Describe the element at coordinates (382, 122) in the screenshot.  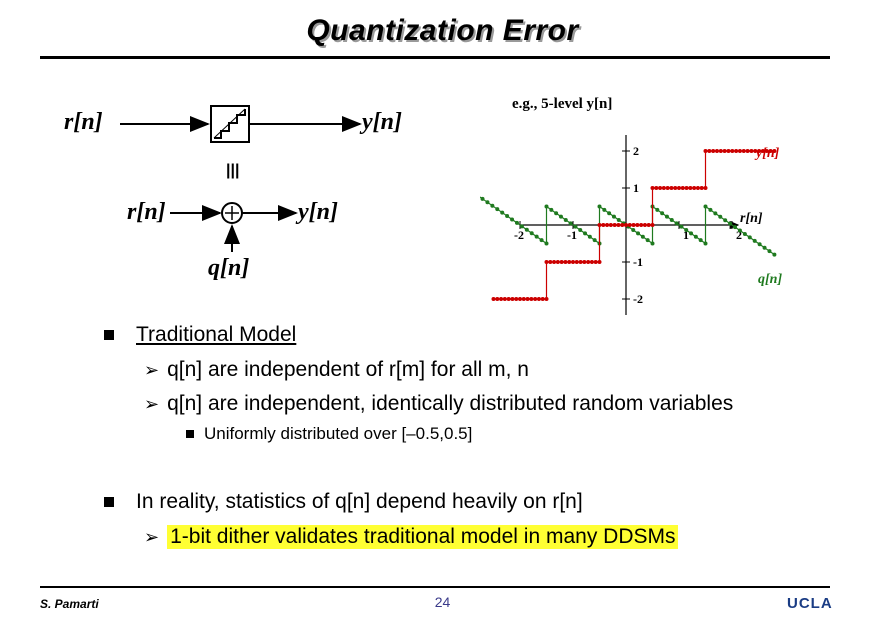
I see `output-label: y[n]` at that location.